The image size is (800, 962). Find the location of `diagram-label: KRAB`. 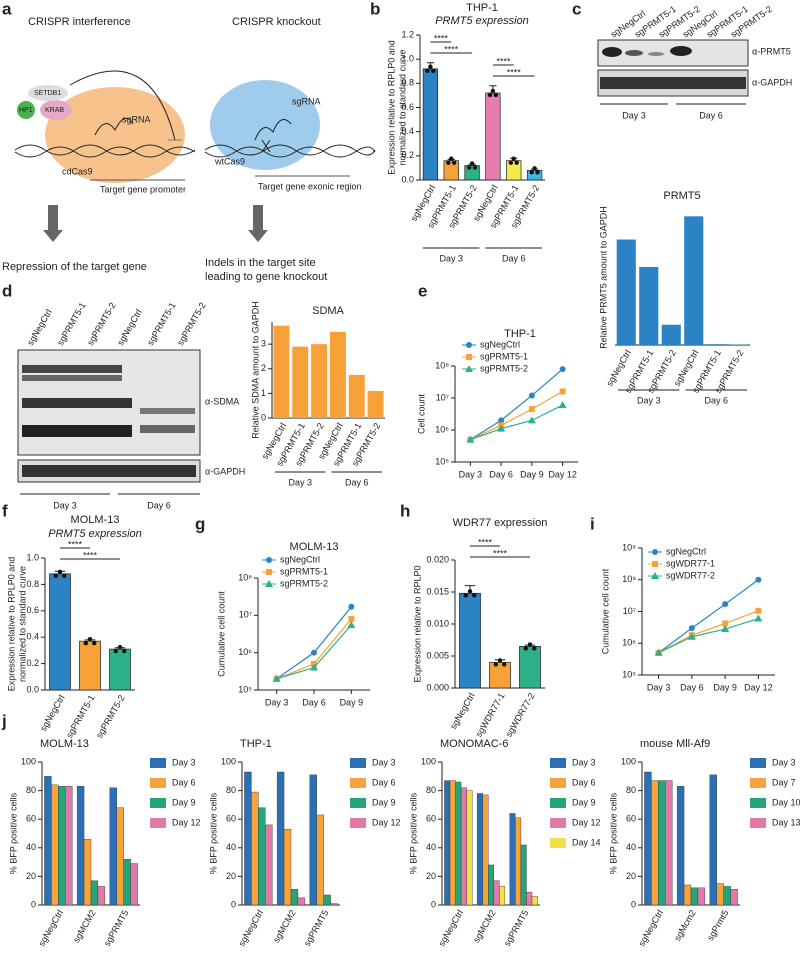

diagram-label: KRAB is located at coordinates (54, 110).